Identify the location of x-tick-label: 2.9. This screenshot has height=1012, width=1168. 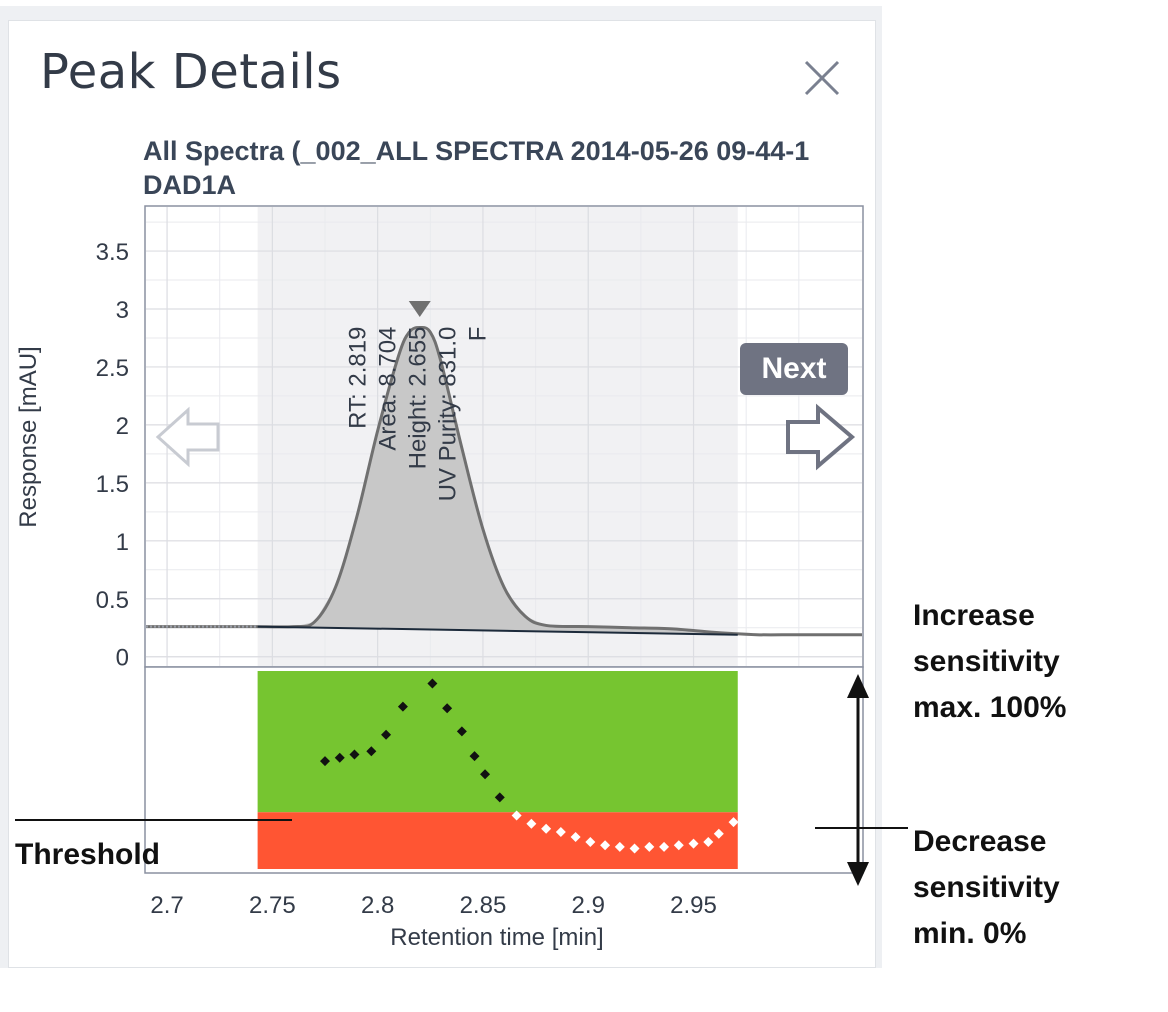
(588, 905).